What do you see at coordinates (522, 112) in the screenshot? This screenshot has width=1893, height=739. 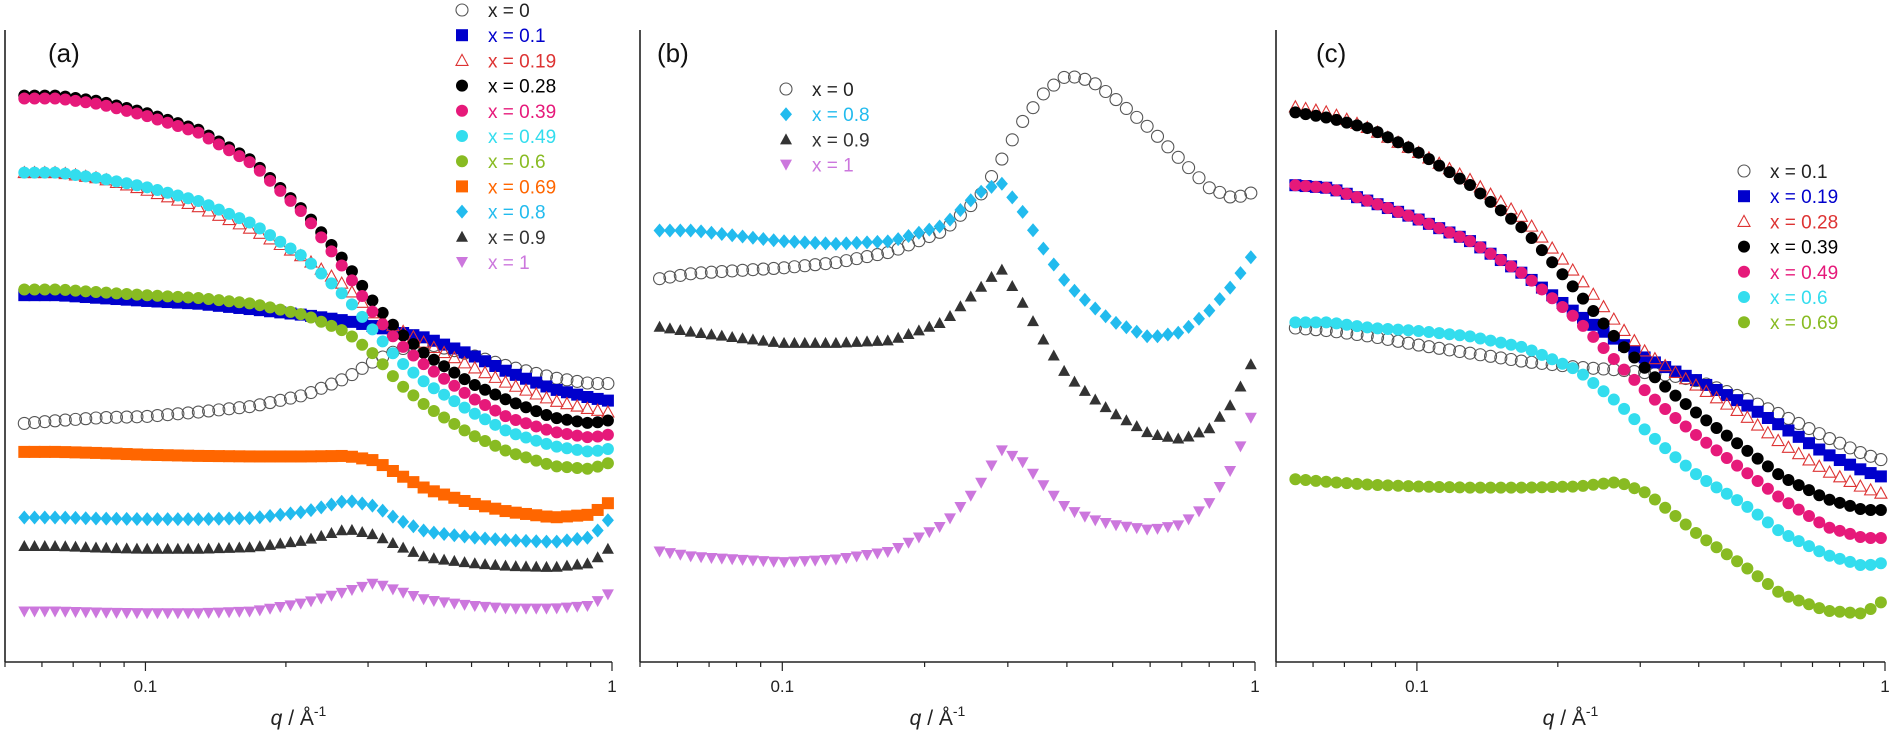 I see `legend-label: x = 0.39` at bounding box center [522, 112].